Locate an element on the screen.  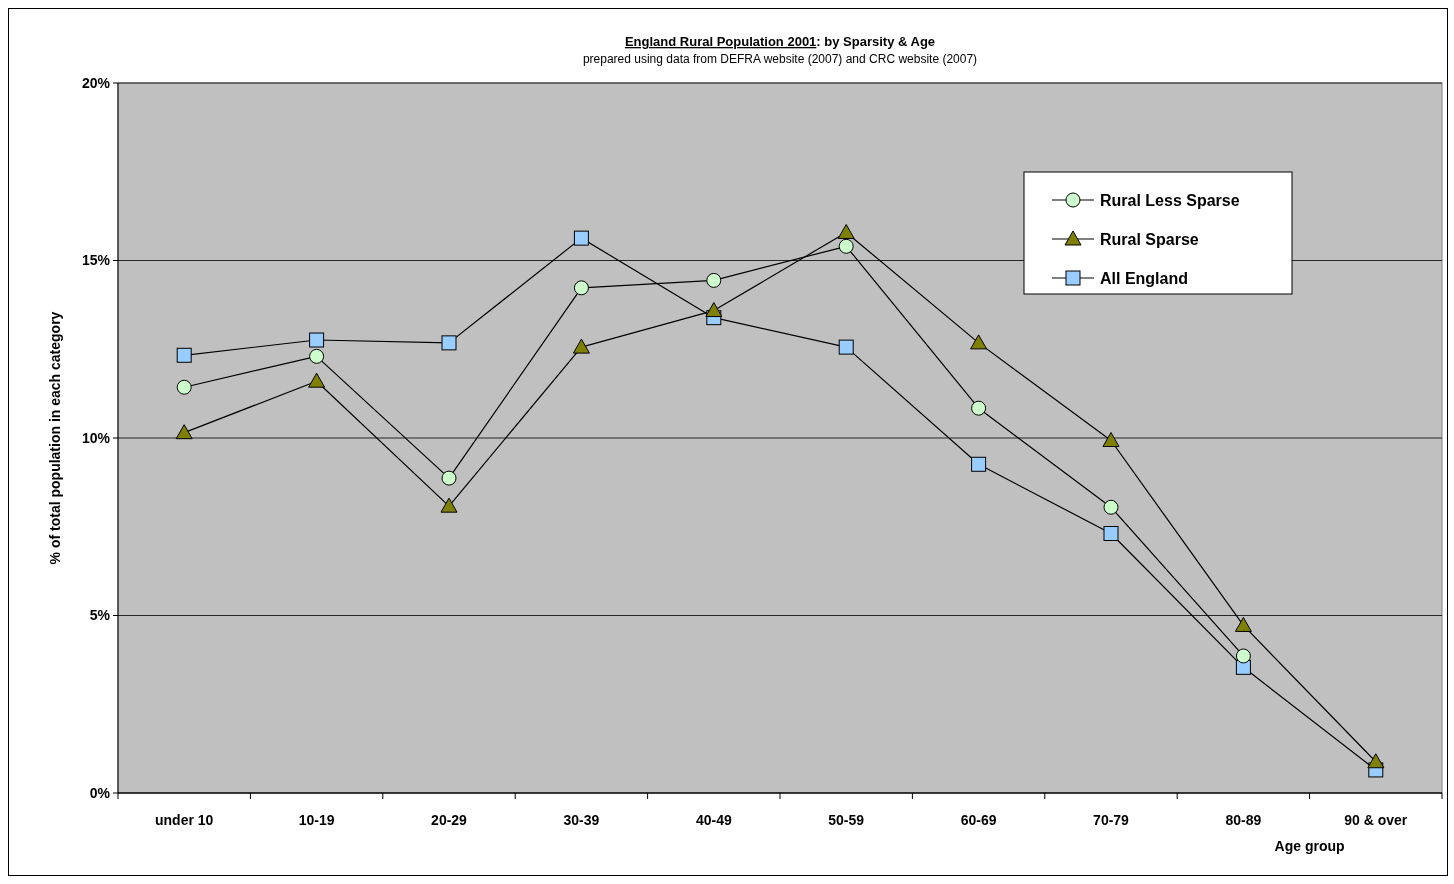
x-tick-label: 10-19 is located at coordinates (316, 820).